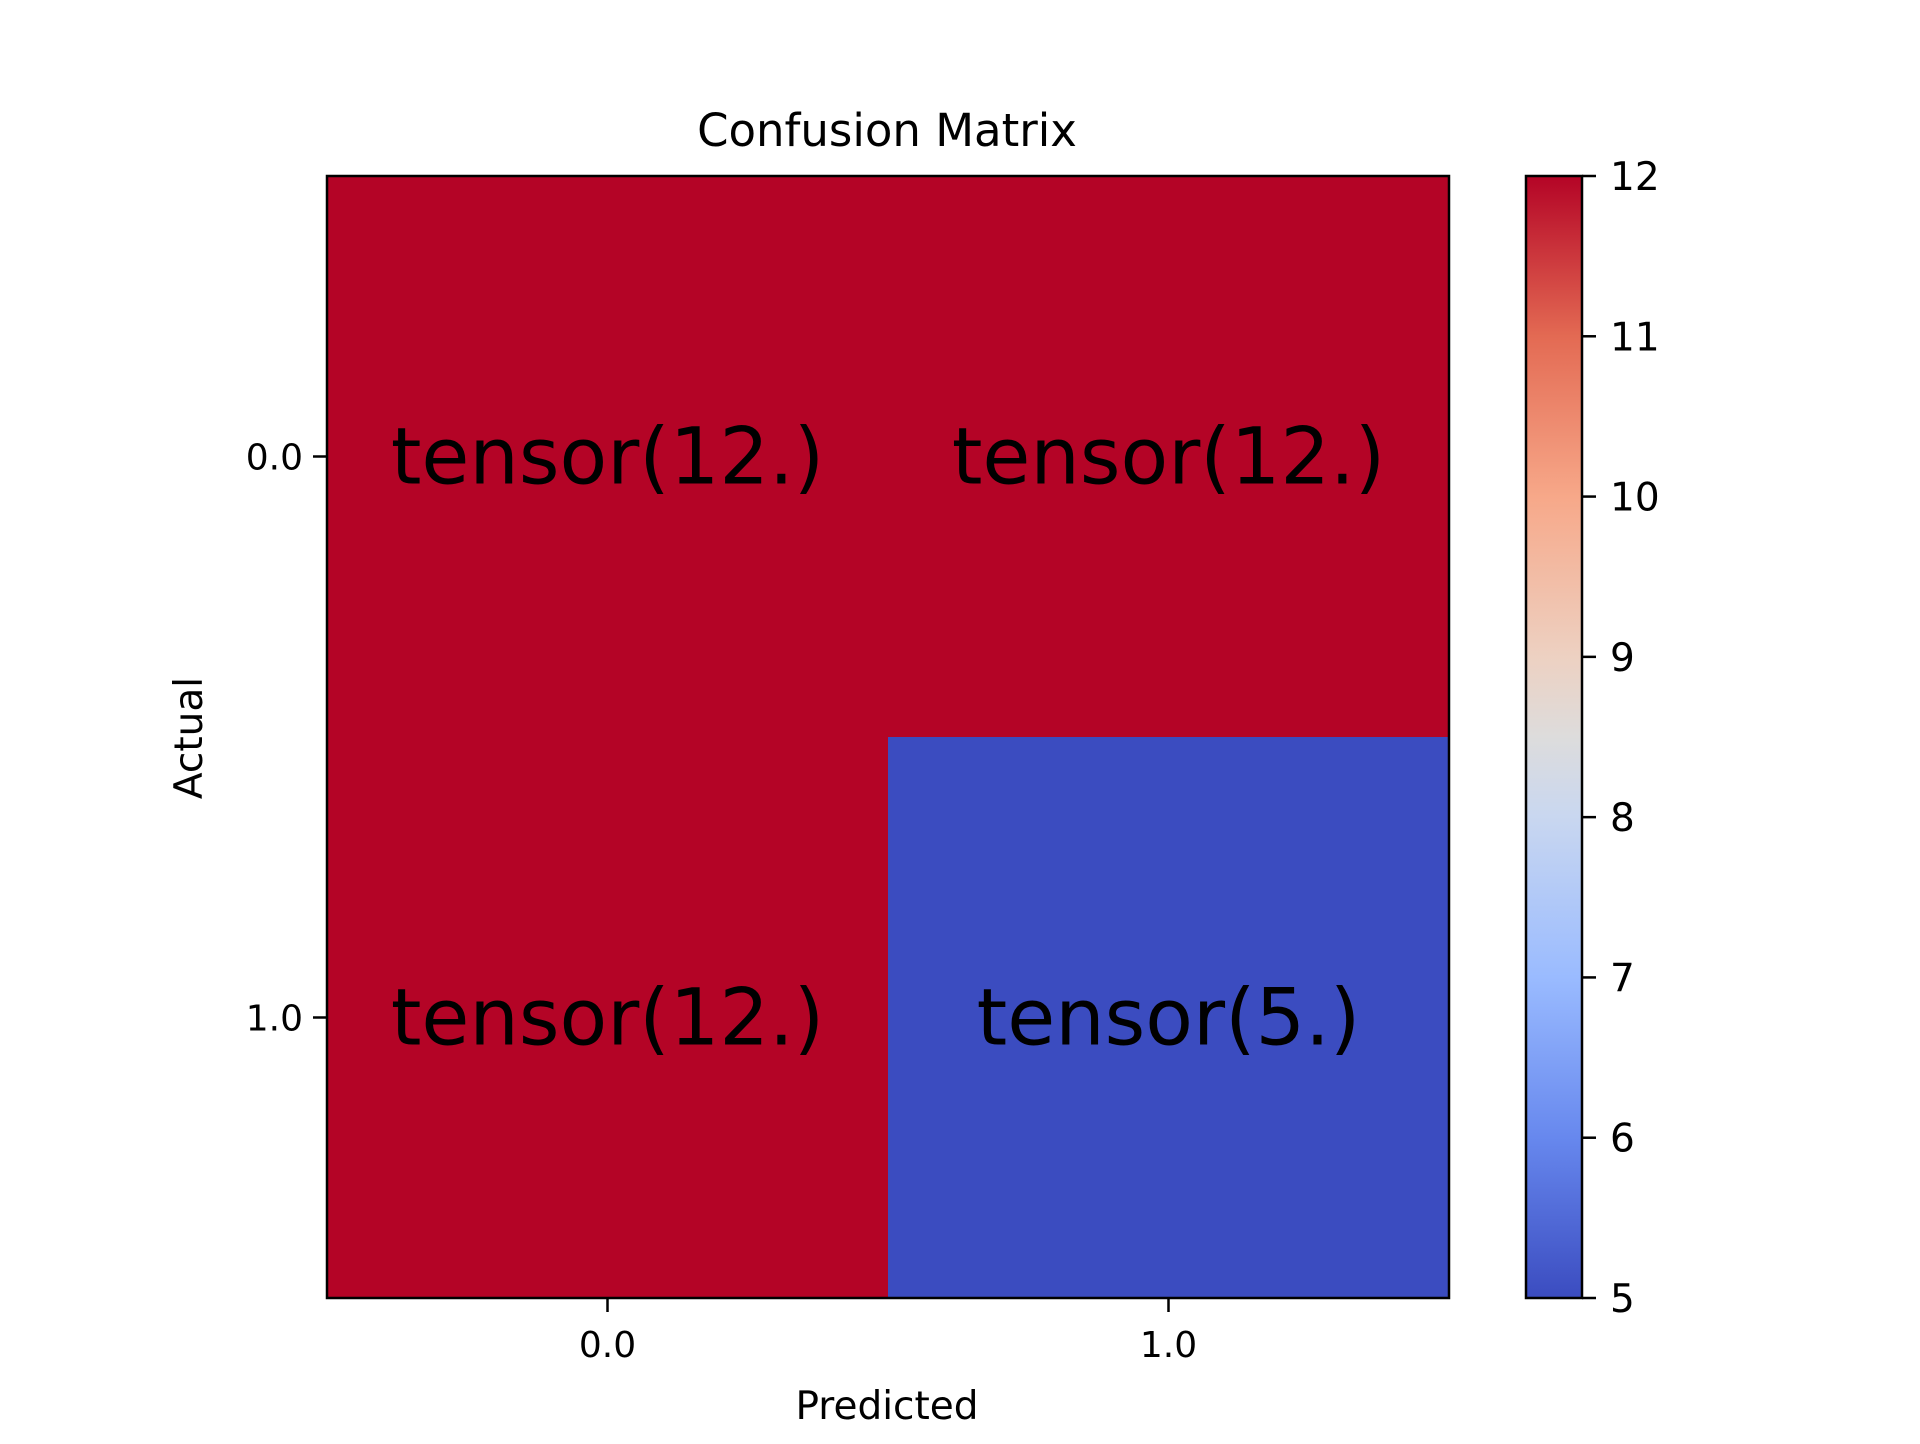 This screenshot has width=1920, height=1444. What do you see at coordinates (1635, 177) in the screenshot?
I see `colorbar-tick-label: 12` at bounding box center [1635, 177].